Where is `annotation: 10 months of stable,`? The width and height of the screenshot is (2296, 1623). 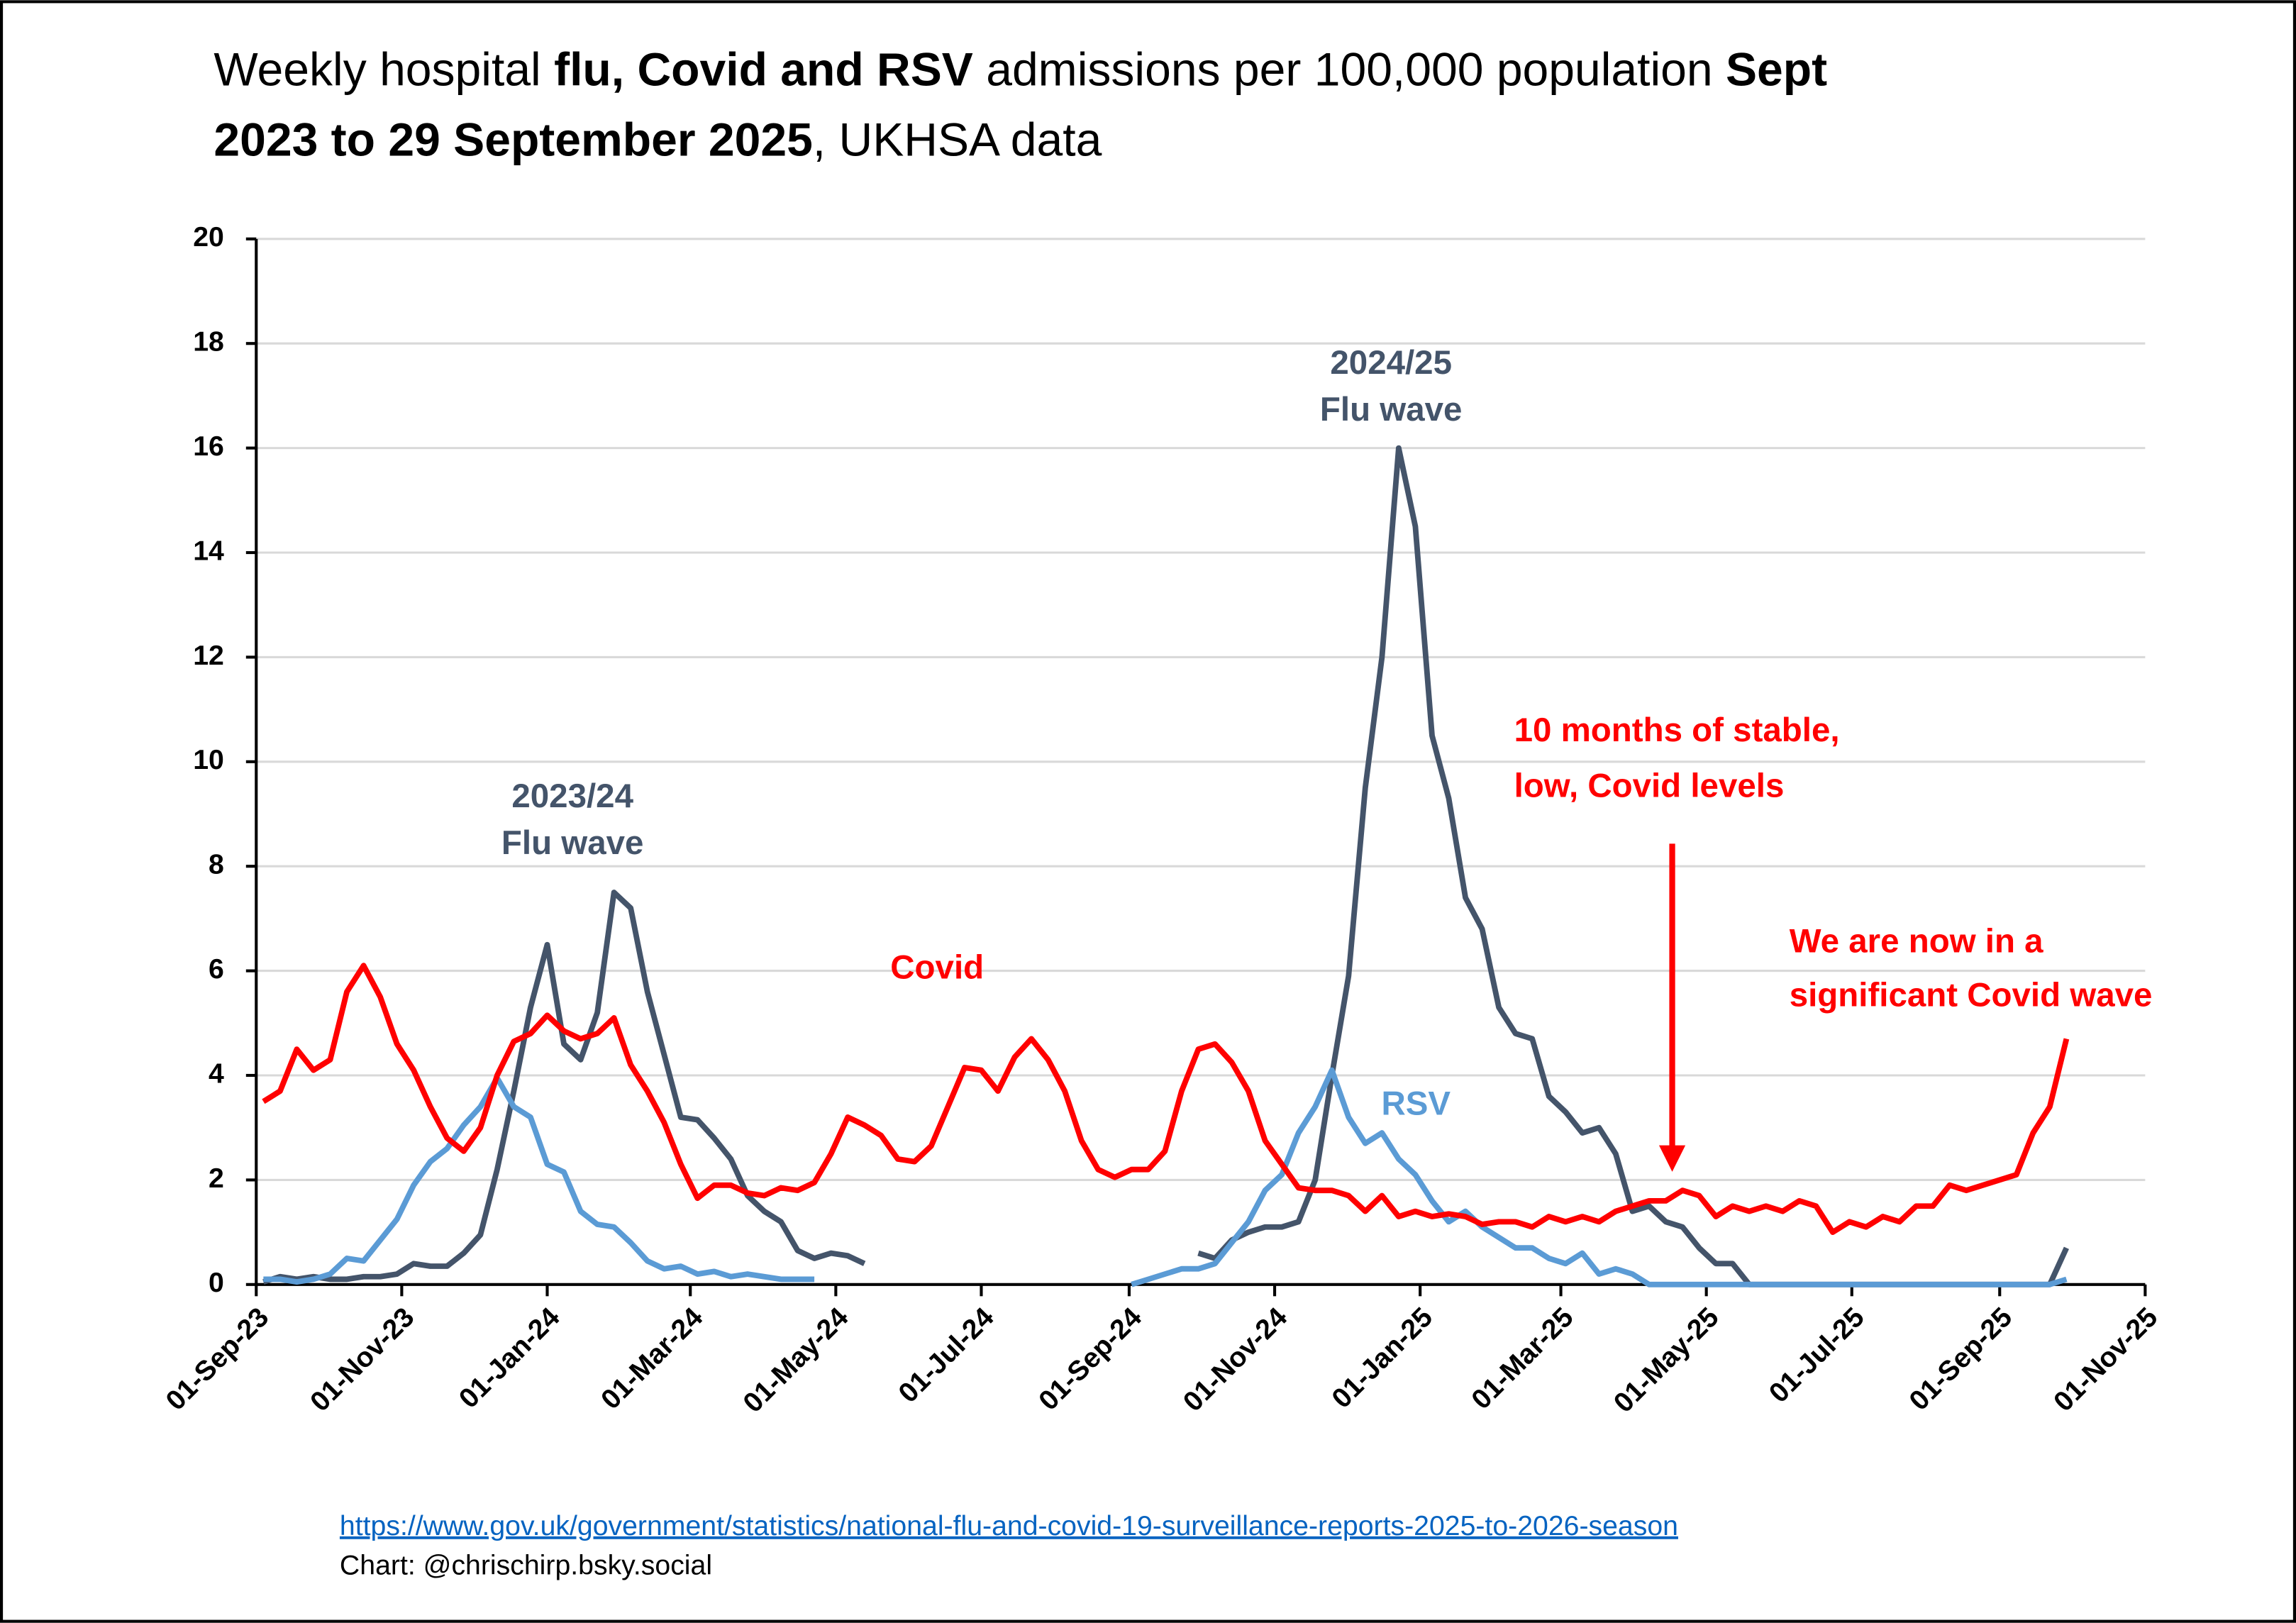 annotation: 10 months of stable, is located at coordinates (1677, 730).